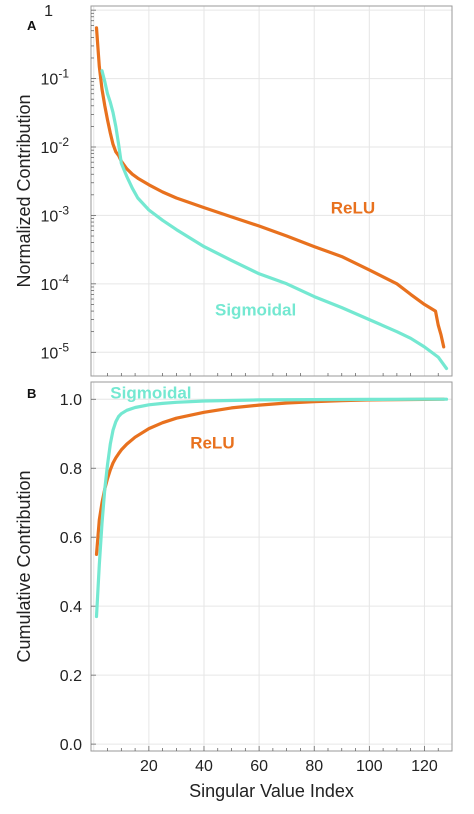  I want to click on x-tick-label: 20, so click(149, 766).